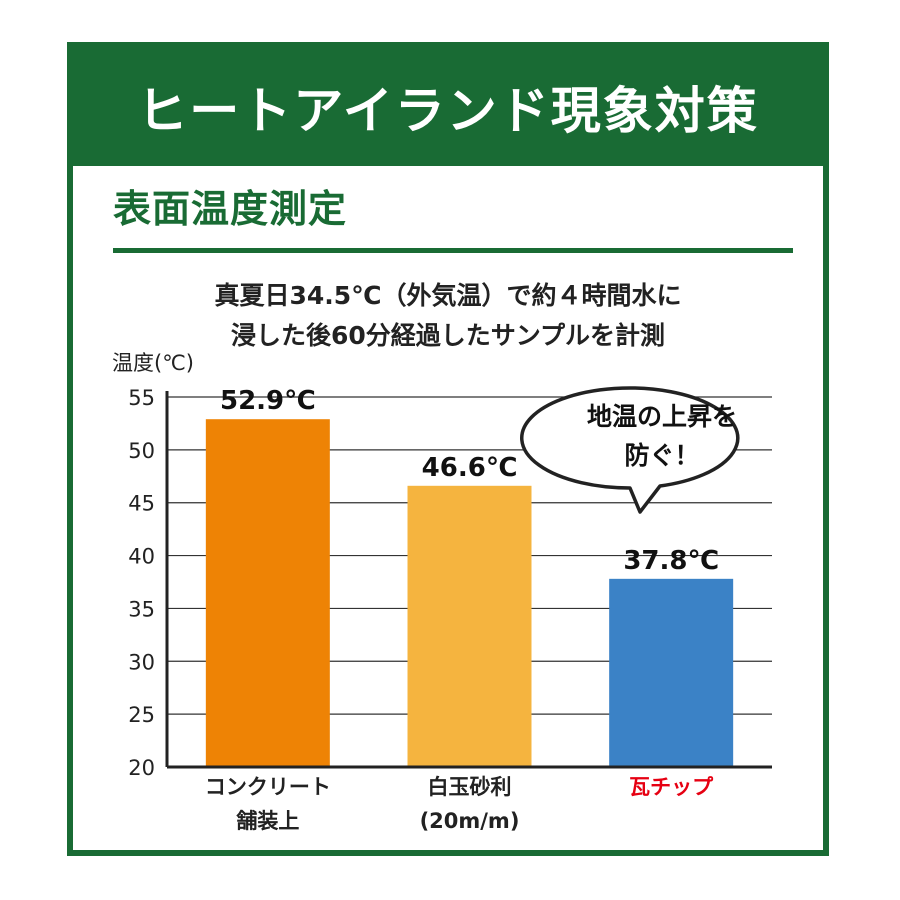  What do you see at coordinates (153, 363) in the screenshot?
I see `y-axis-label: 温度(℃)` at bounding box center [153, 363].